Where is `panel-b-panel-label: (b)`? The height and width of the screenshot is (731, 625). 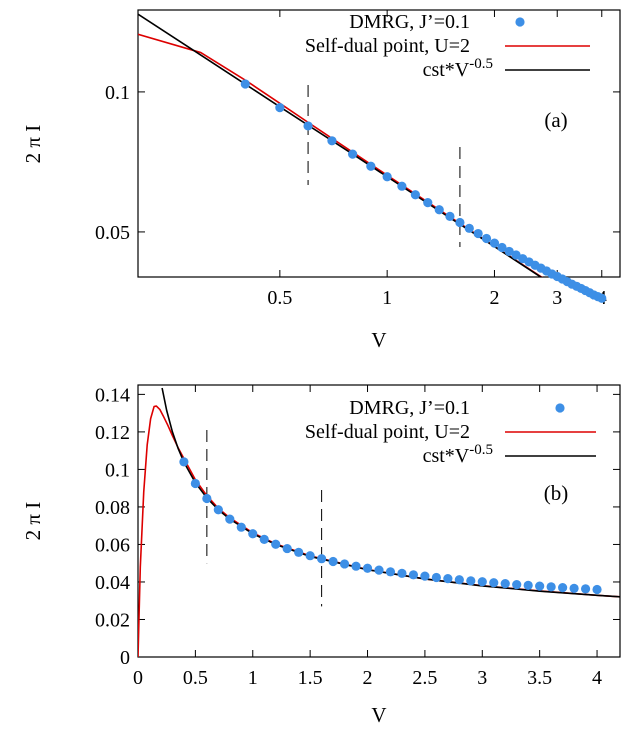 panel-b-panel-label: (b) is located at coordinates (556, 493).